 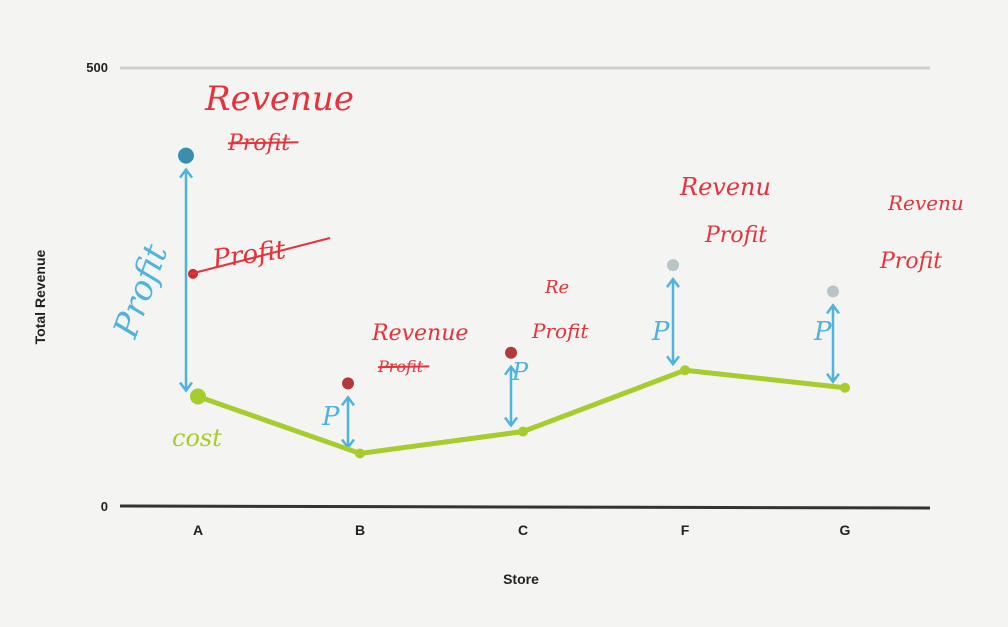 What do you see at coordinates (523, 530) in the screenshot?
I see `x-tick-label: C` at bounding box center [523, 530].